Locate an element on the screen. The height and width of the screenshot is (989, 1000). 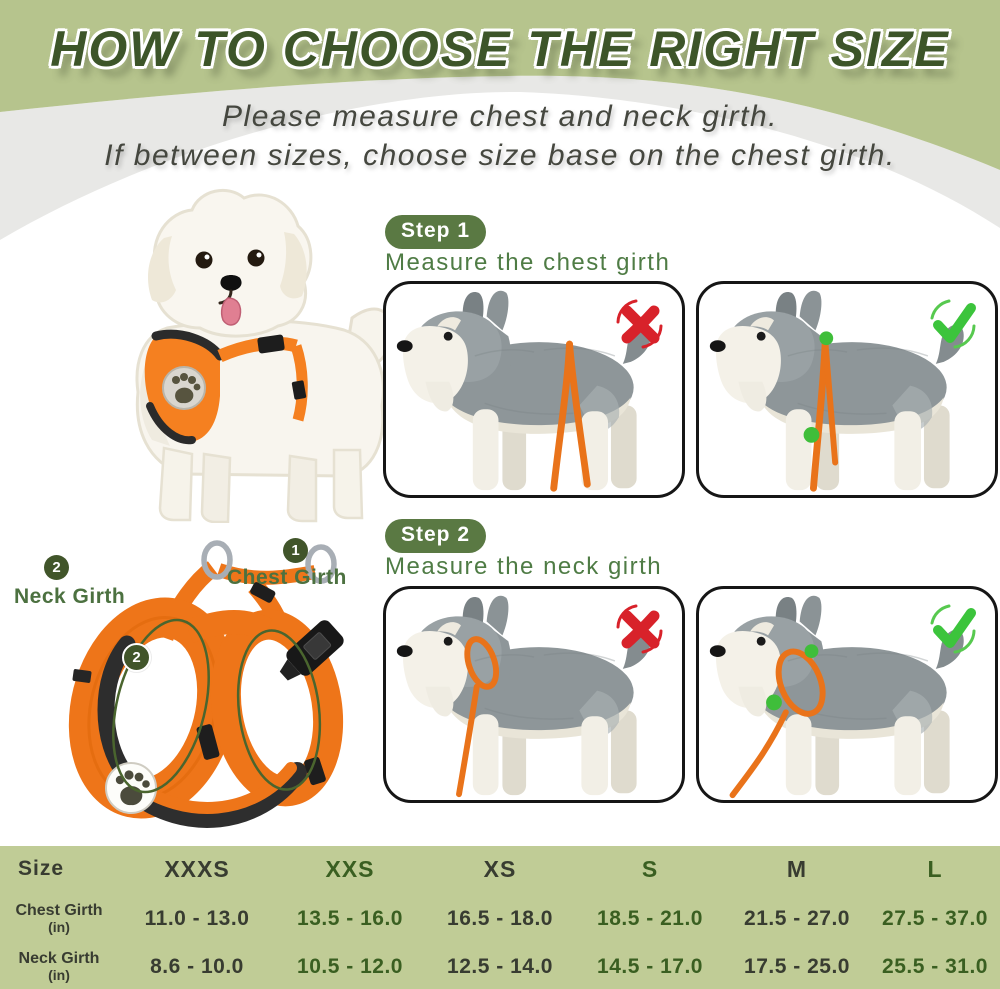
table-header-xs: XS is located at coordinates (500, 868).